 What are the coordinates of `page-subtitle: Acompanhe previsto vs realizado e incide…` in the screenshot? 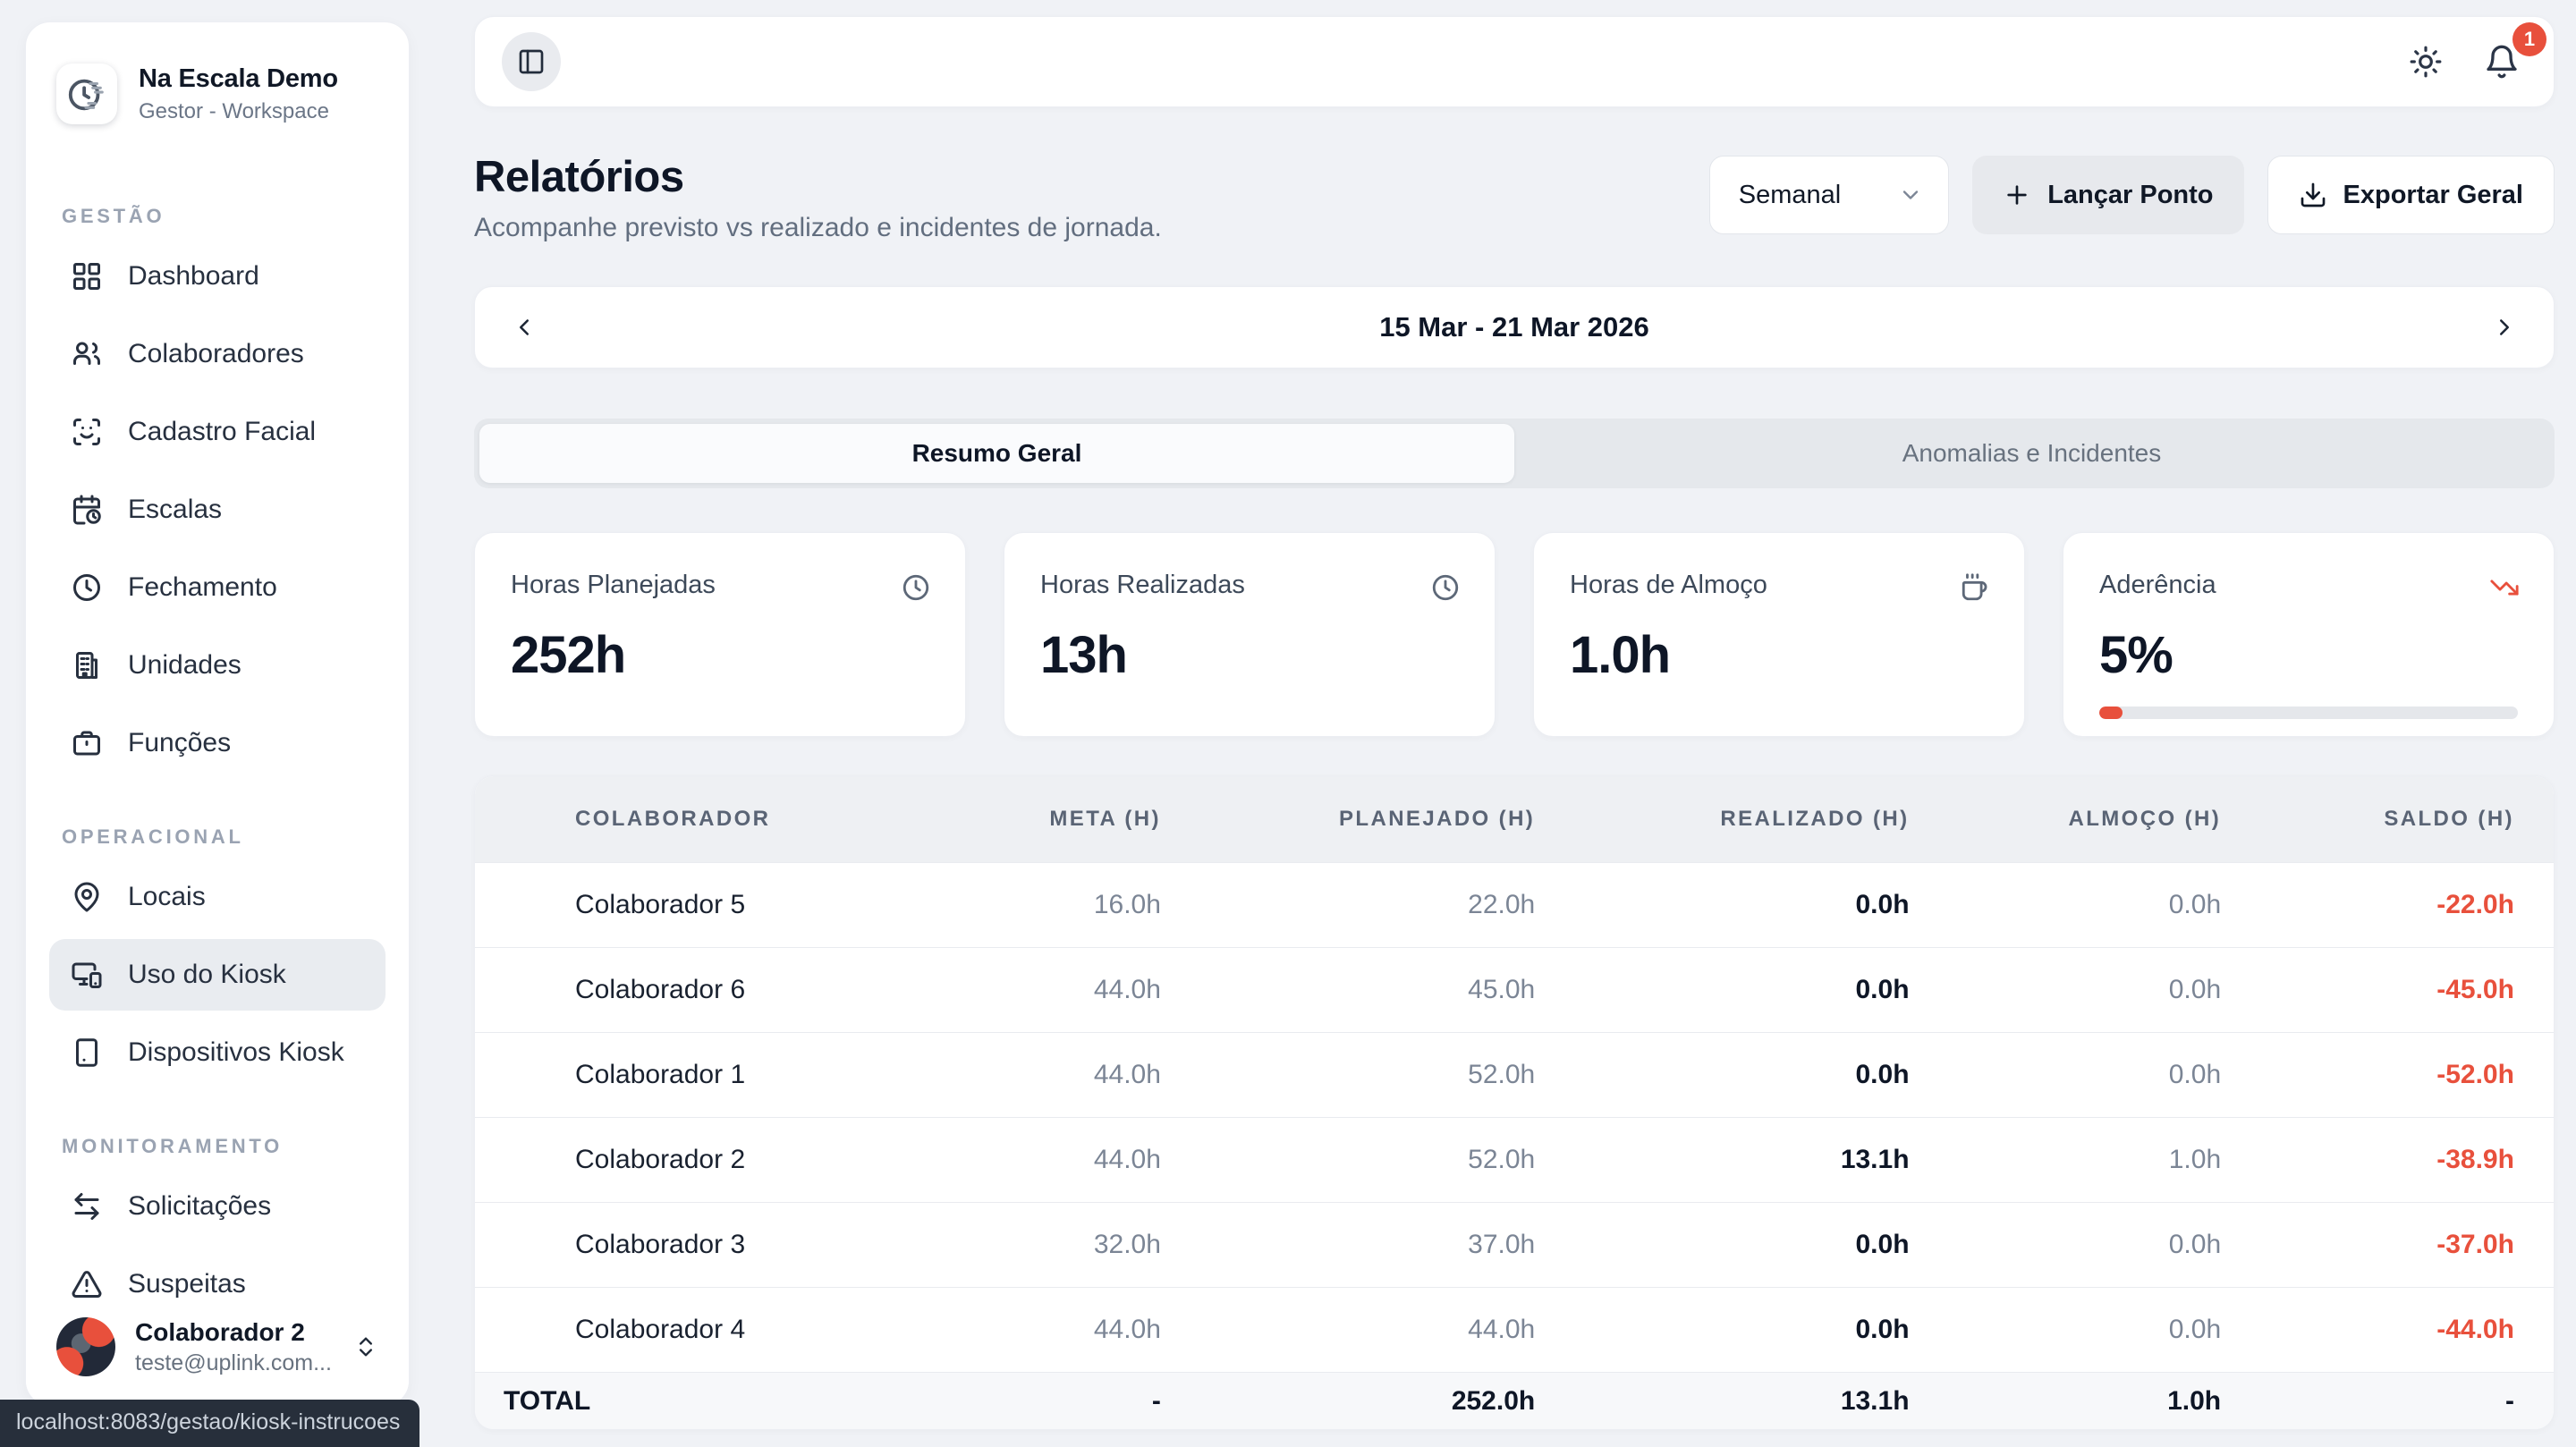 It's located at (818, 227).